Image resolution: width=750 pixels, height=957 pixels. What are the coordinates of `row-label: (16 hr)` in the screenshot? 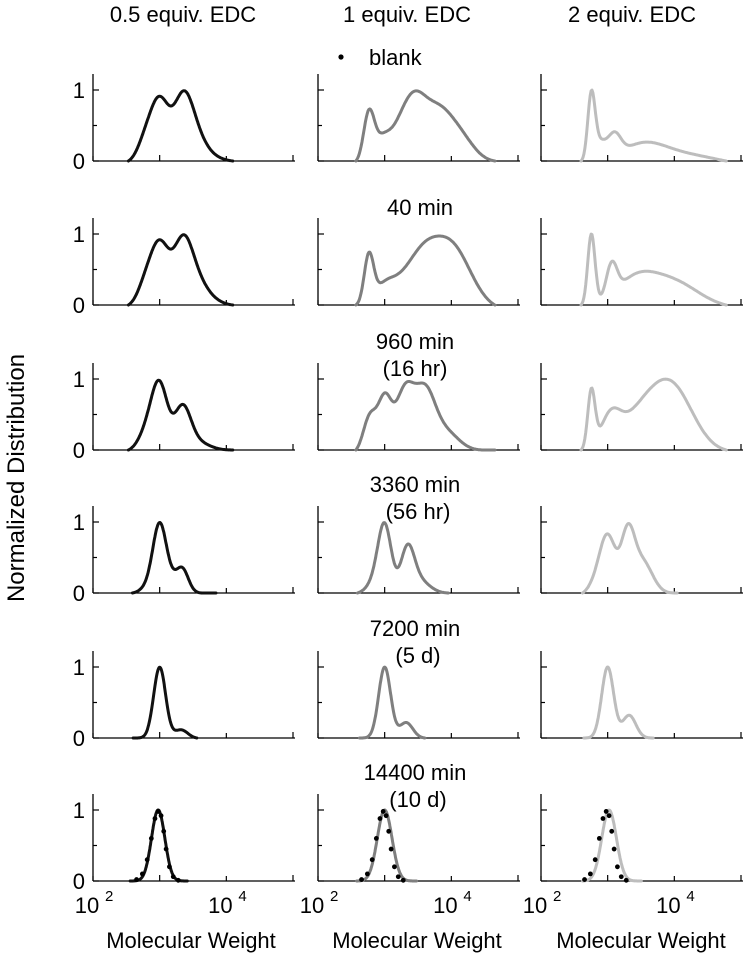 It's located at (415, 368).